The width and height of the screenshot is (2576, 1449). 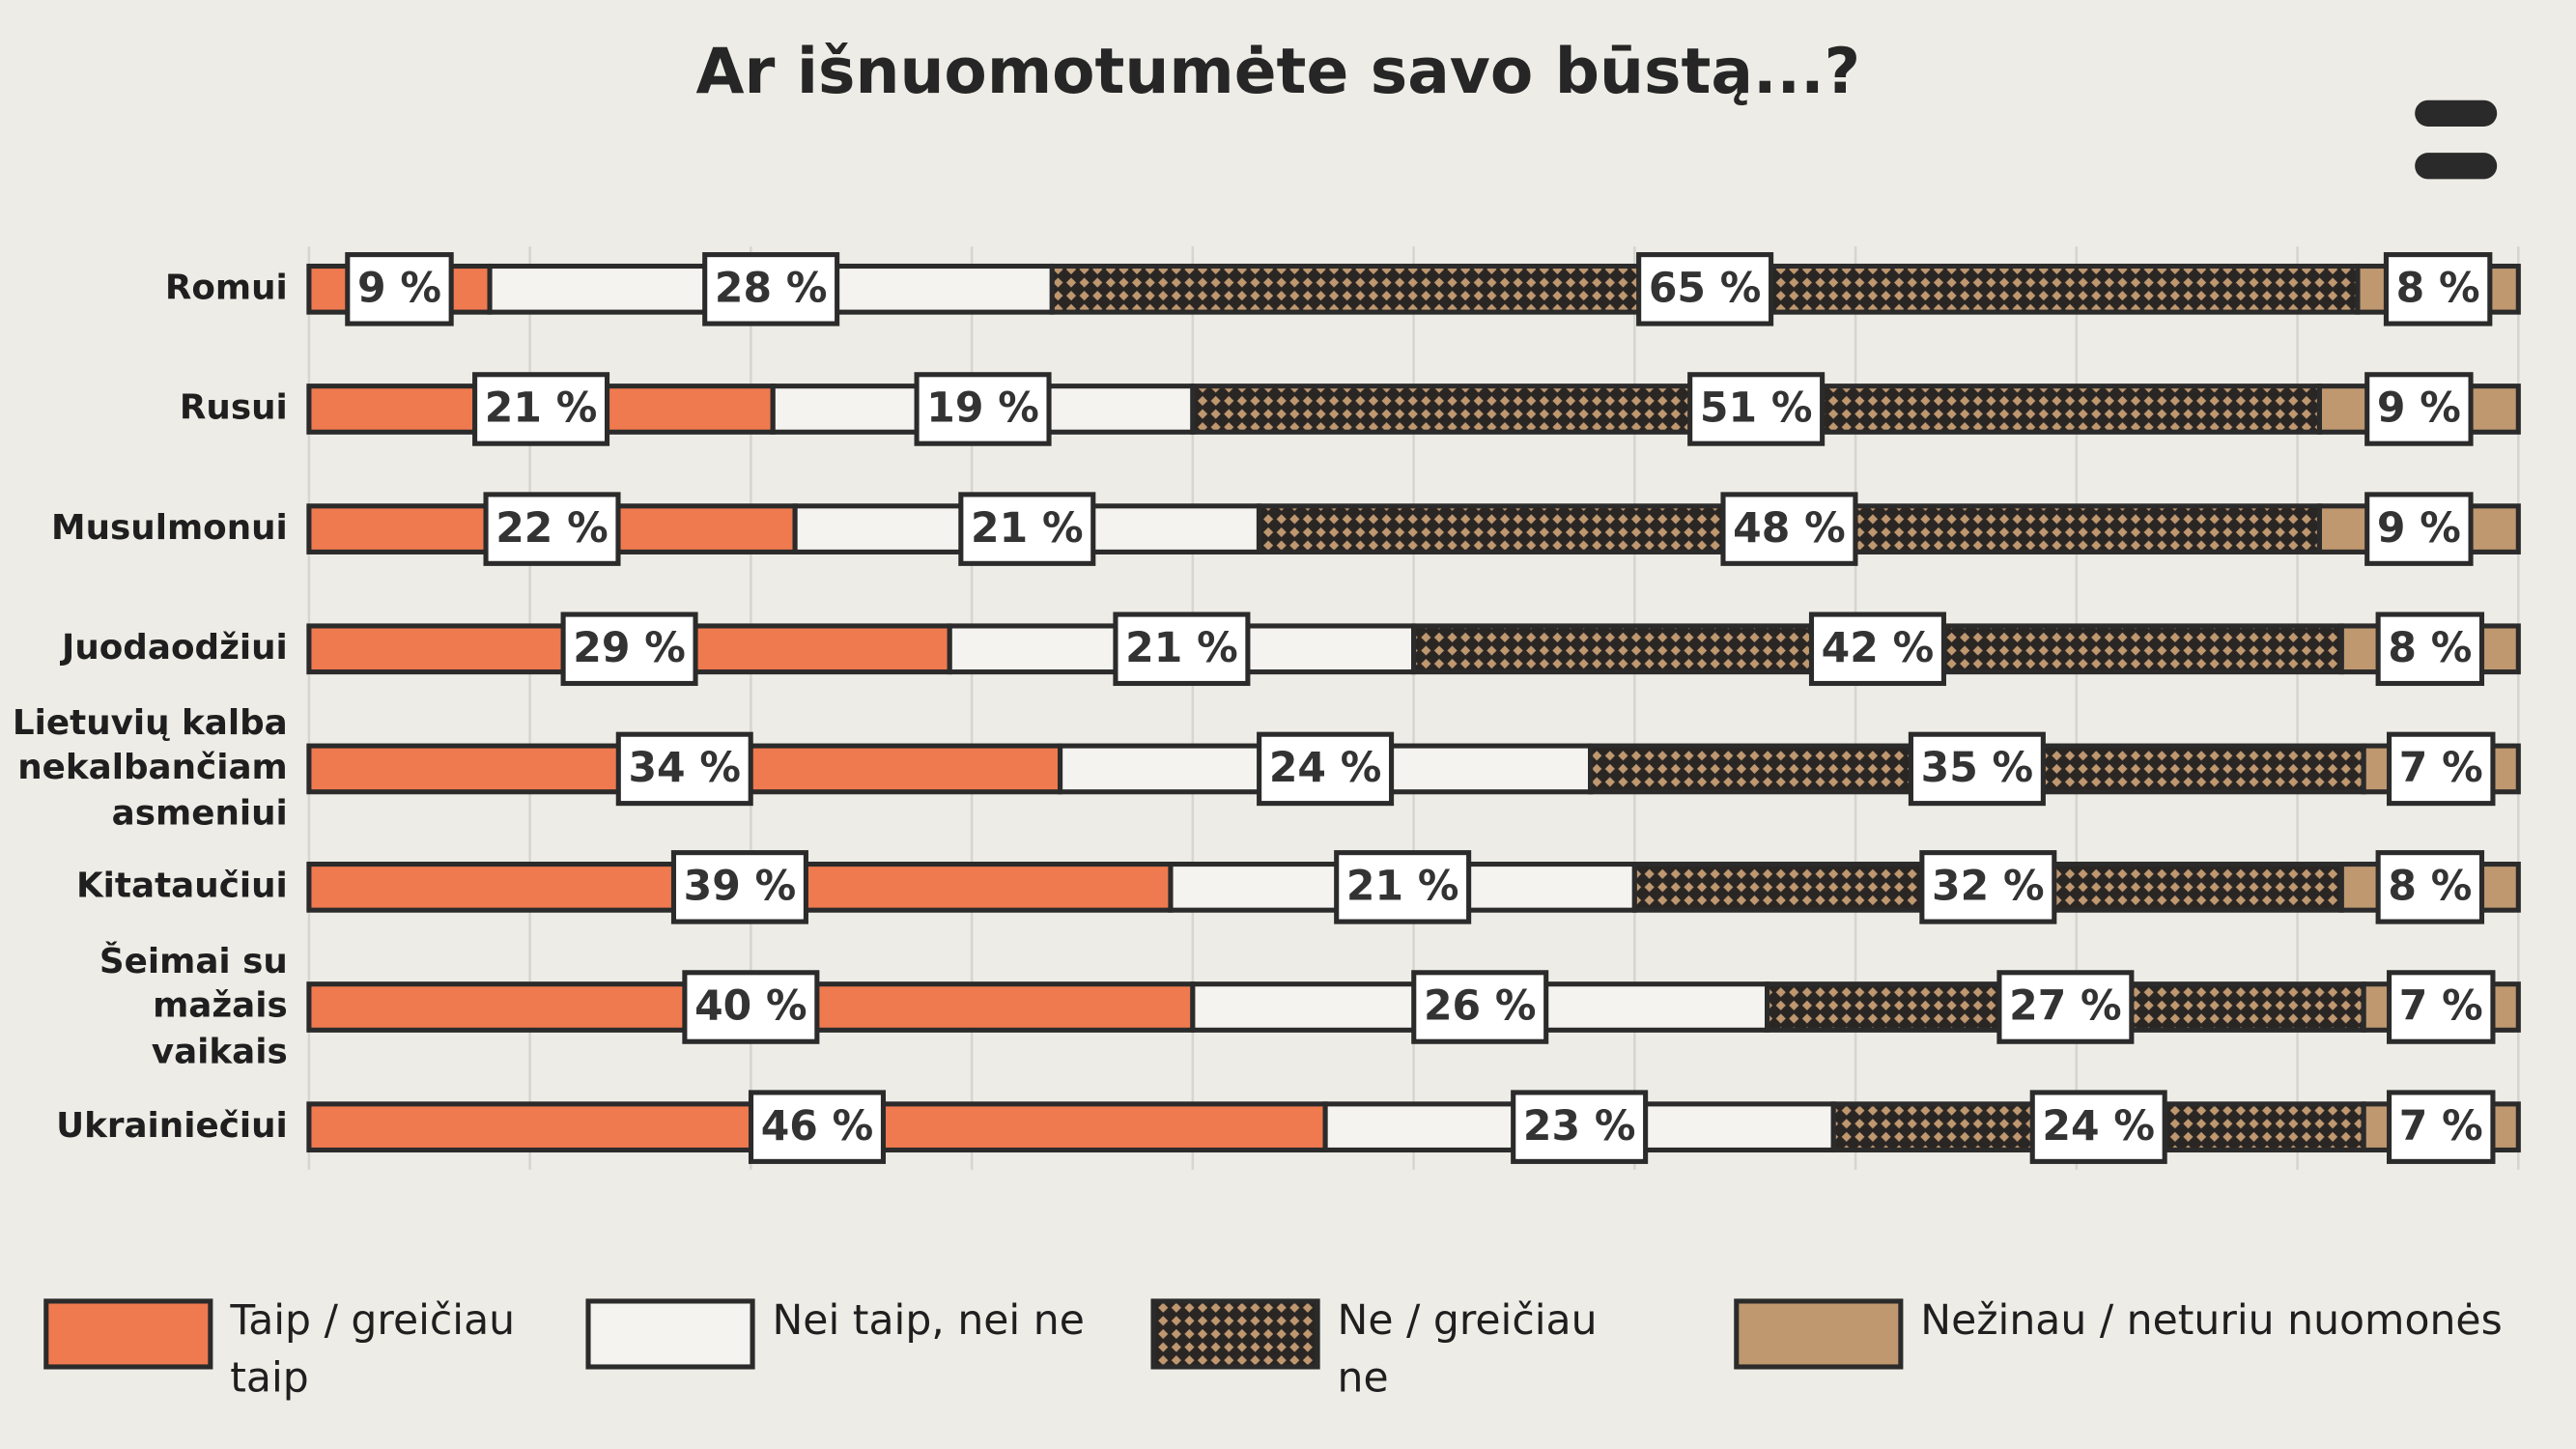 I want to click on category-label: Lietuvių kalba nekalbančiam asmeniui, so click(x=150, y=767).